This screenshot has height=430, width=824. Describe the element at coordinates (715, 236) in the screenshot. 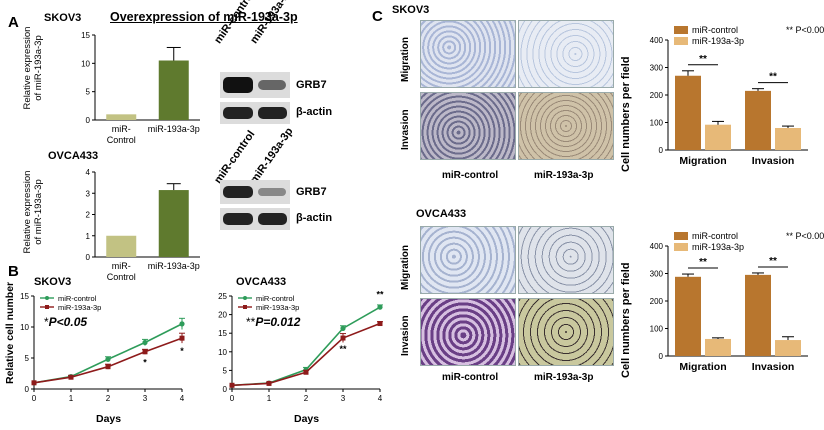

I see `c_ovca433-legend-label: miR-control` at that location.